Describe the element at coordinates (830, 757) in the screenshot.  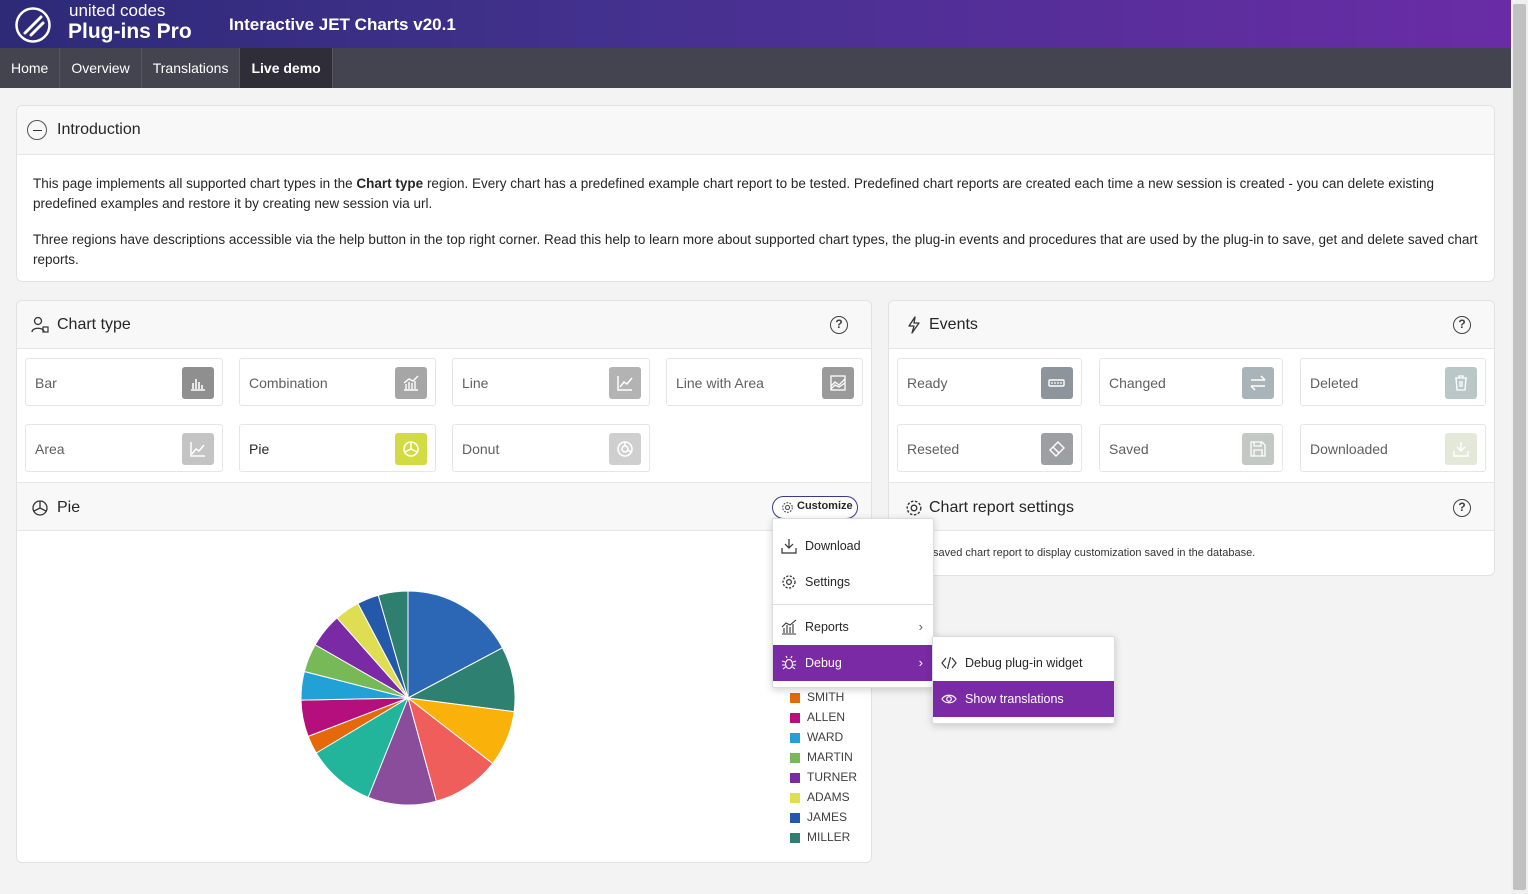
I see `legend-label: MARTIN` at that location.